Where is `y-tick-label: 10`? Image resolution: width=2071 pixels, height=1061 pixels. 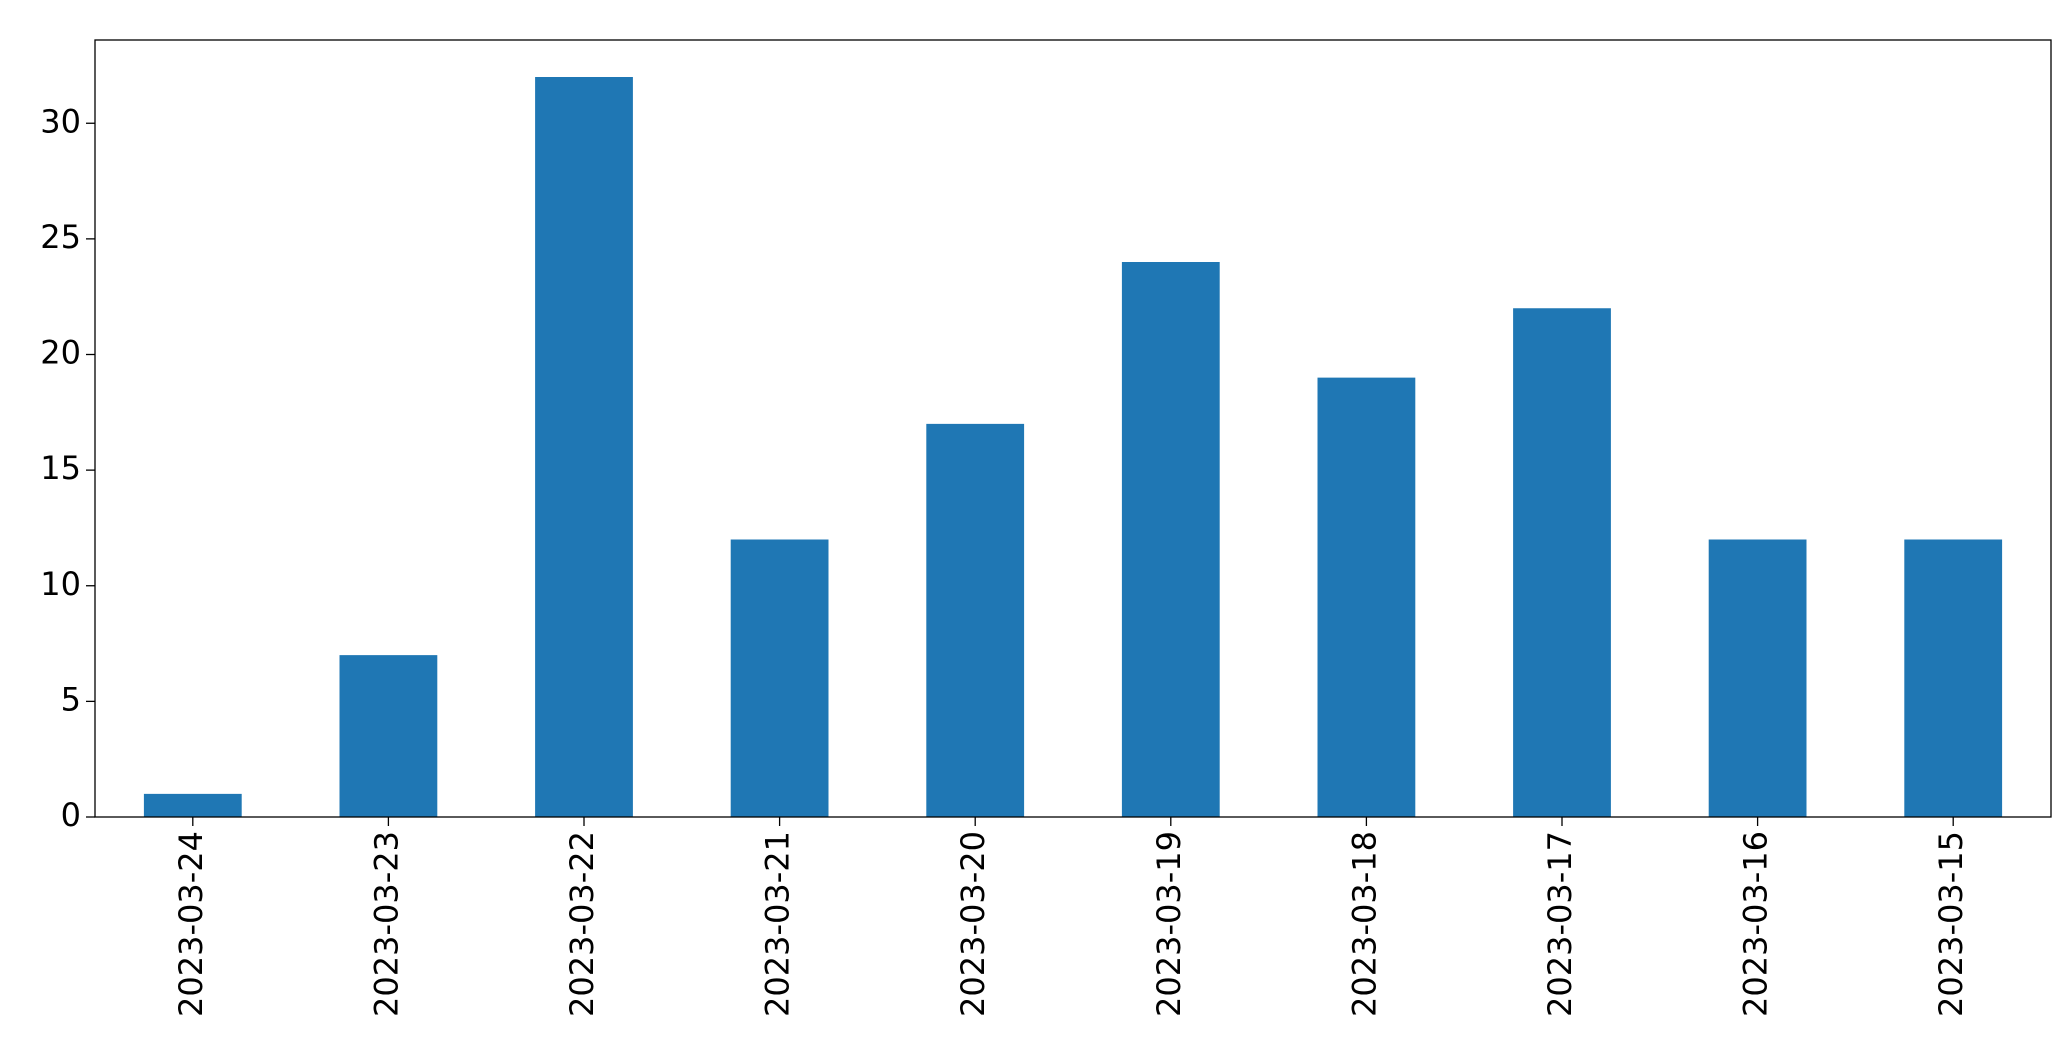
y-tick-label: 10 is located at coordinates (60, 584).